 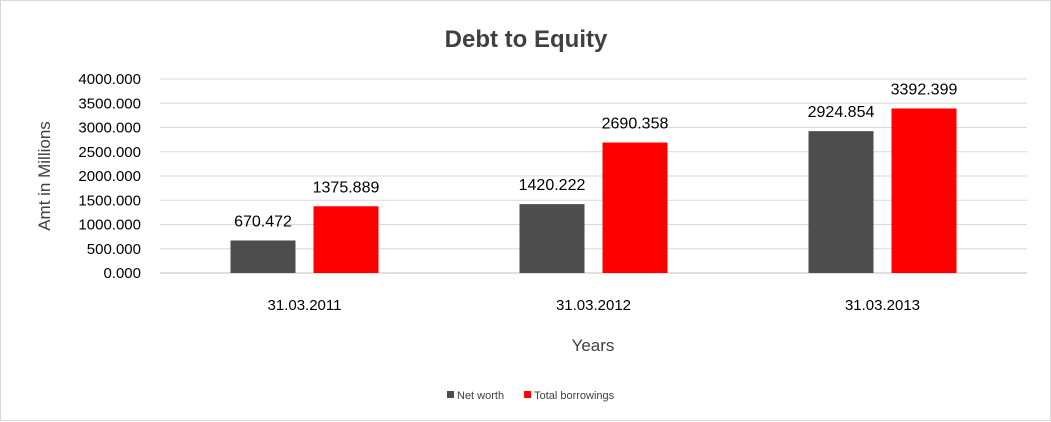 I want to click on x-category-label: 31.03.2013, so click(x=882, y=305).